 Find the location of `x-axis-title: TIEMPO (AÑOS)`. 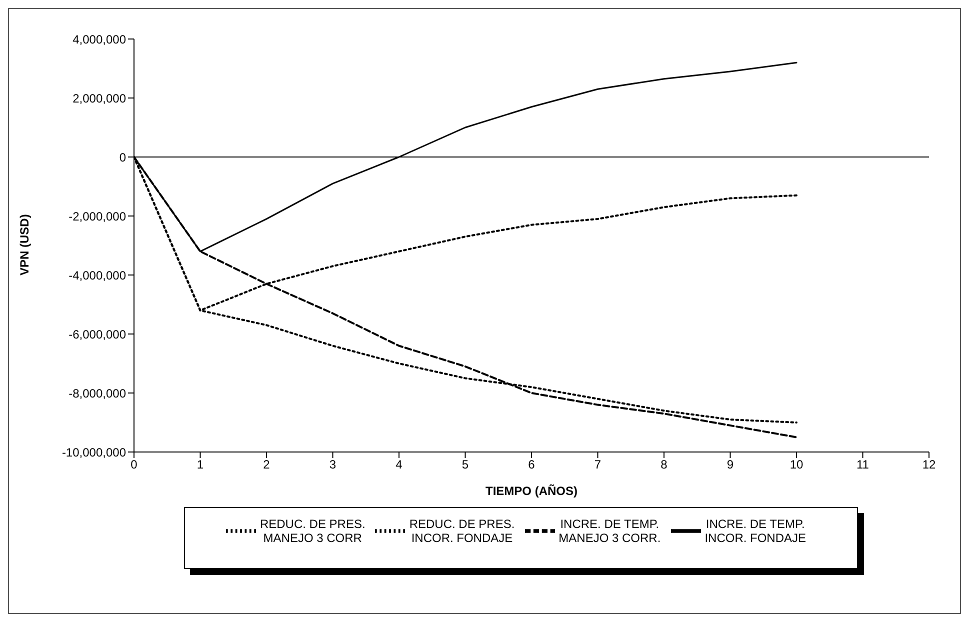

x-axis-title: TIEMPO (AÑOS) is located at coordinates (532, 491).